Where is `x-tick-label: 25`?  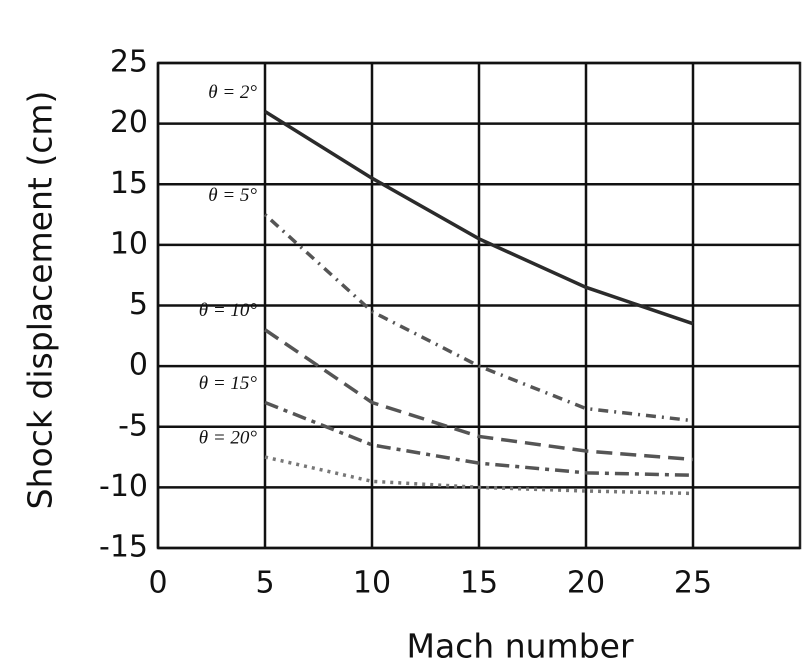 x-tick-label: 25 is located at coordinates (693, 583).